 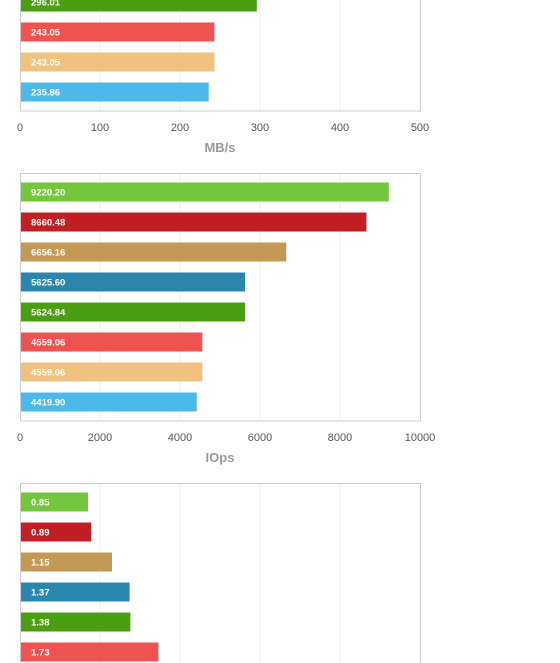 I want to click on x-tick-label: 8000, so click(x=340, y=438).